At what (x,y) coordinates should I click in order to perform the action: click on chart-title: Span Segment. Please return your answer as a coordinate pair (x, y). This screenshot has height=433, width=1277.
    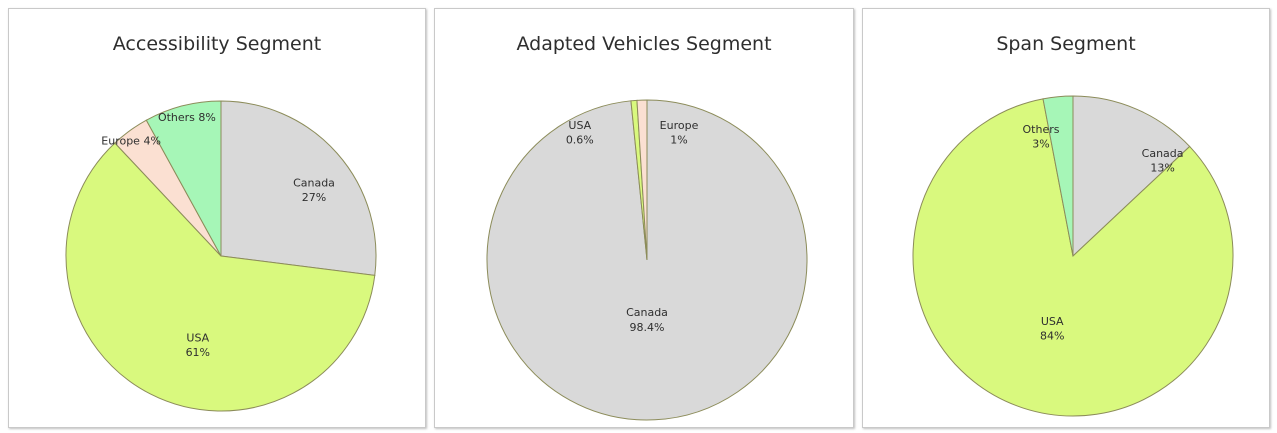
    Looking at the image, I should click on (1066, 44).